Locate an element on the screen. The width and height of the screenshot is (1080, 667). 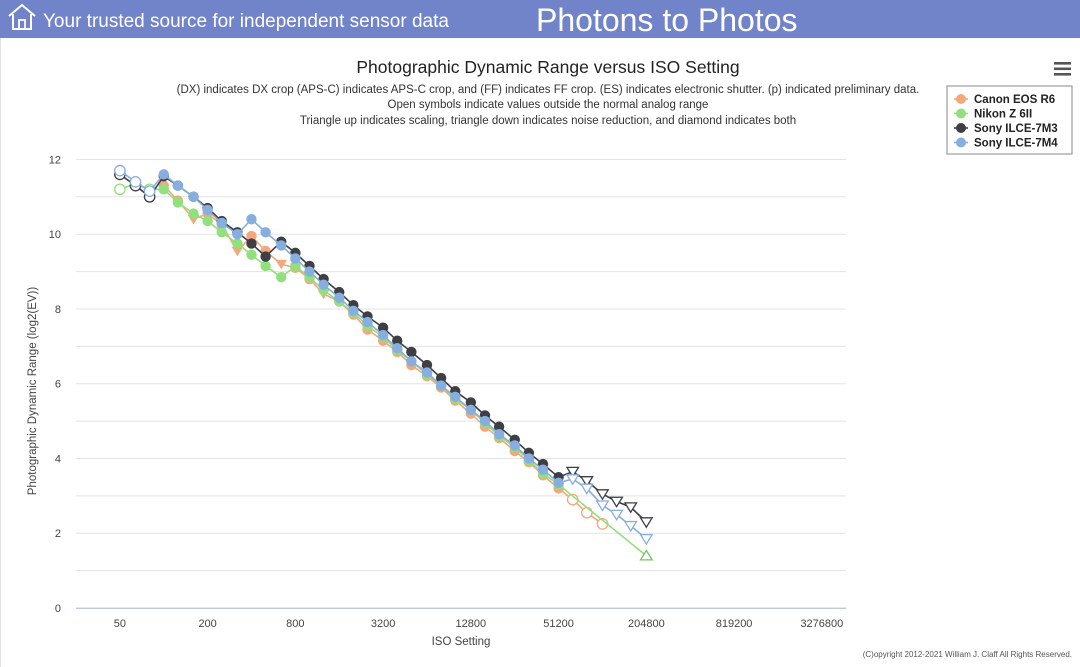
legend-item-sony-ilce-7m3: Sony ILCE-7M3 is located at coordinates (1006, 129).